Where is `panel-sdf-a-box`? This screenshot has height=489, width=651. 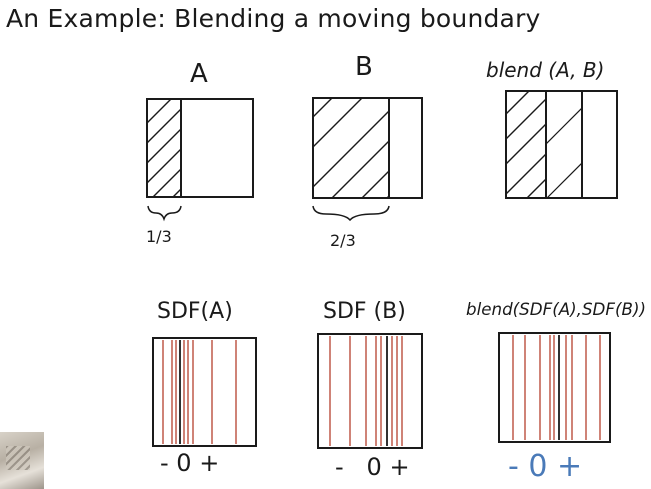 panel-sdf-a-box is located at coordinates (204, 392).